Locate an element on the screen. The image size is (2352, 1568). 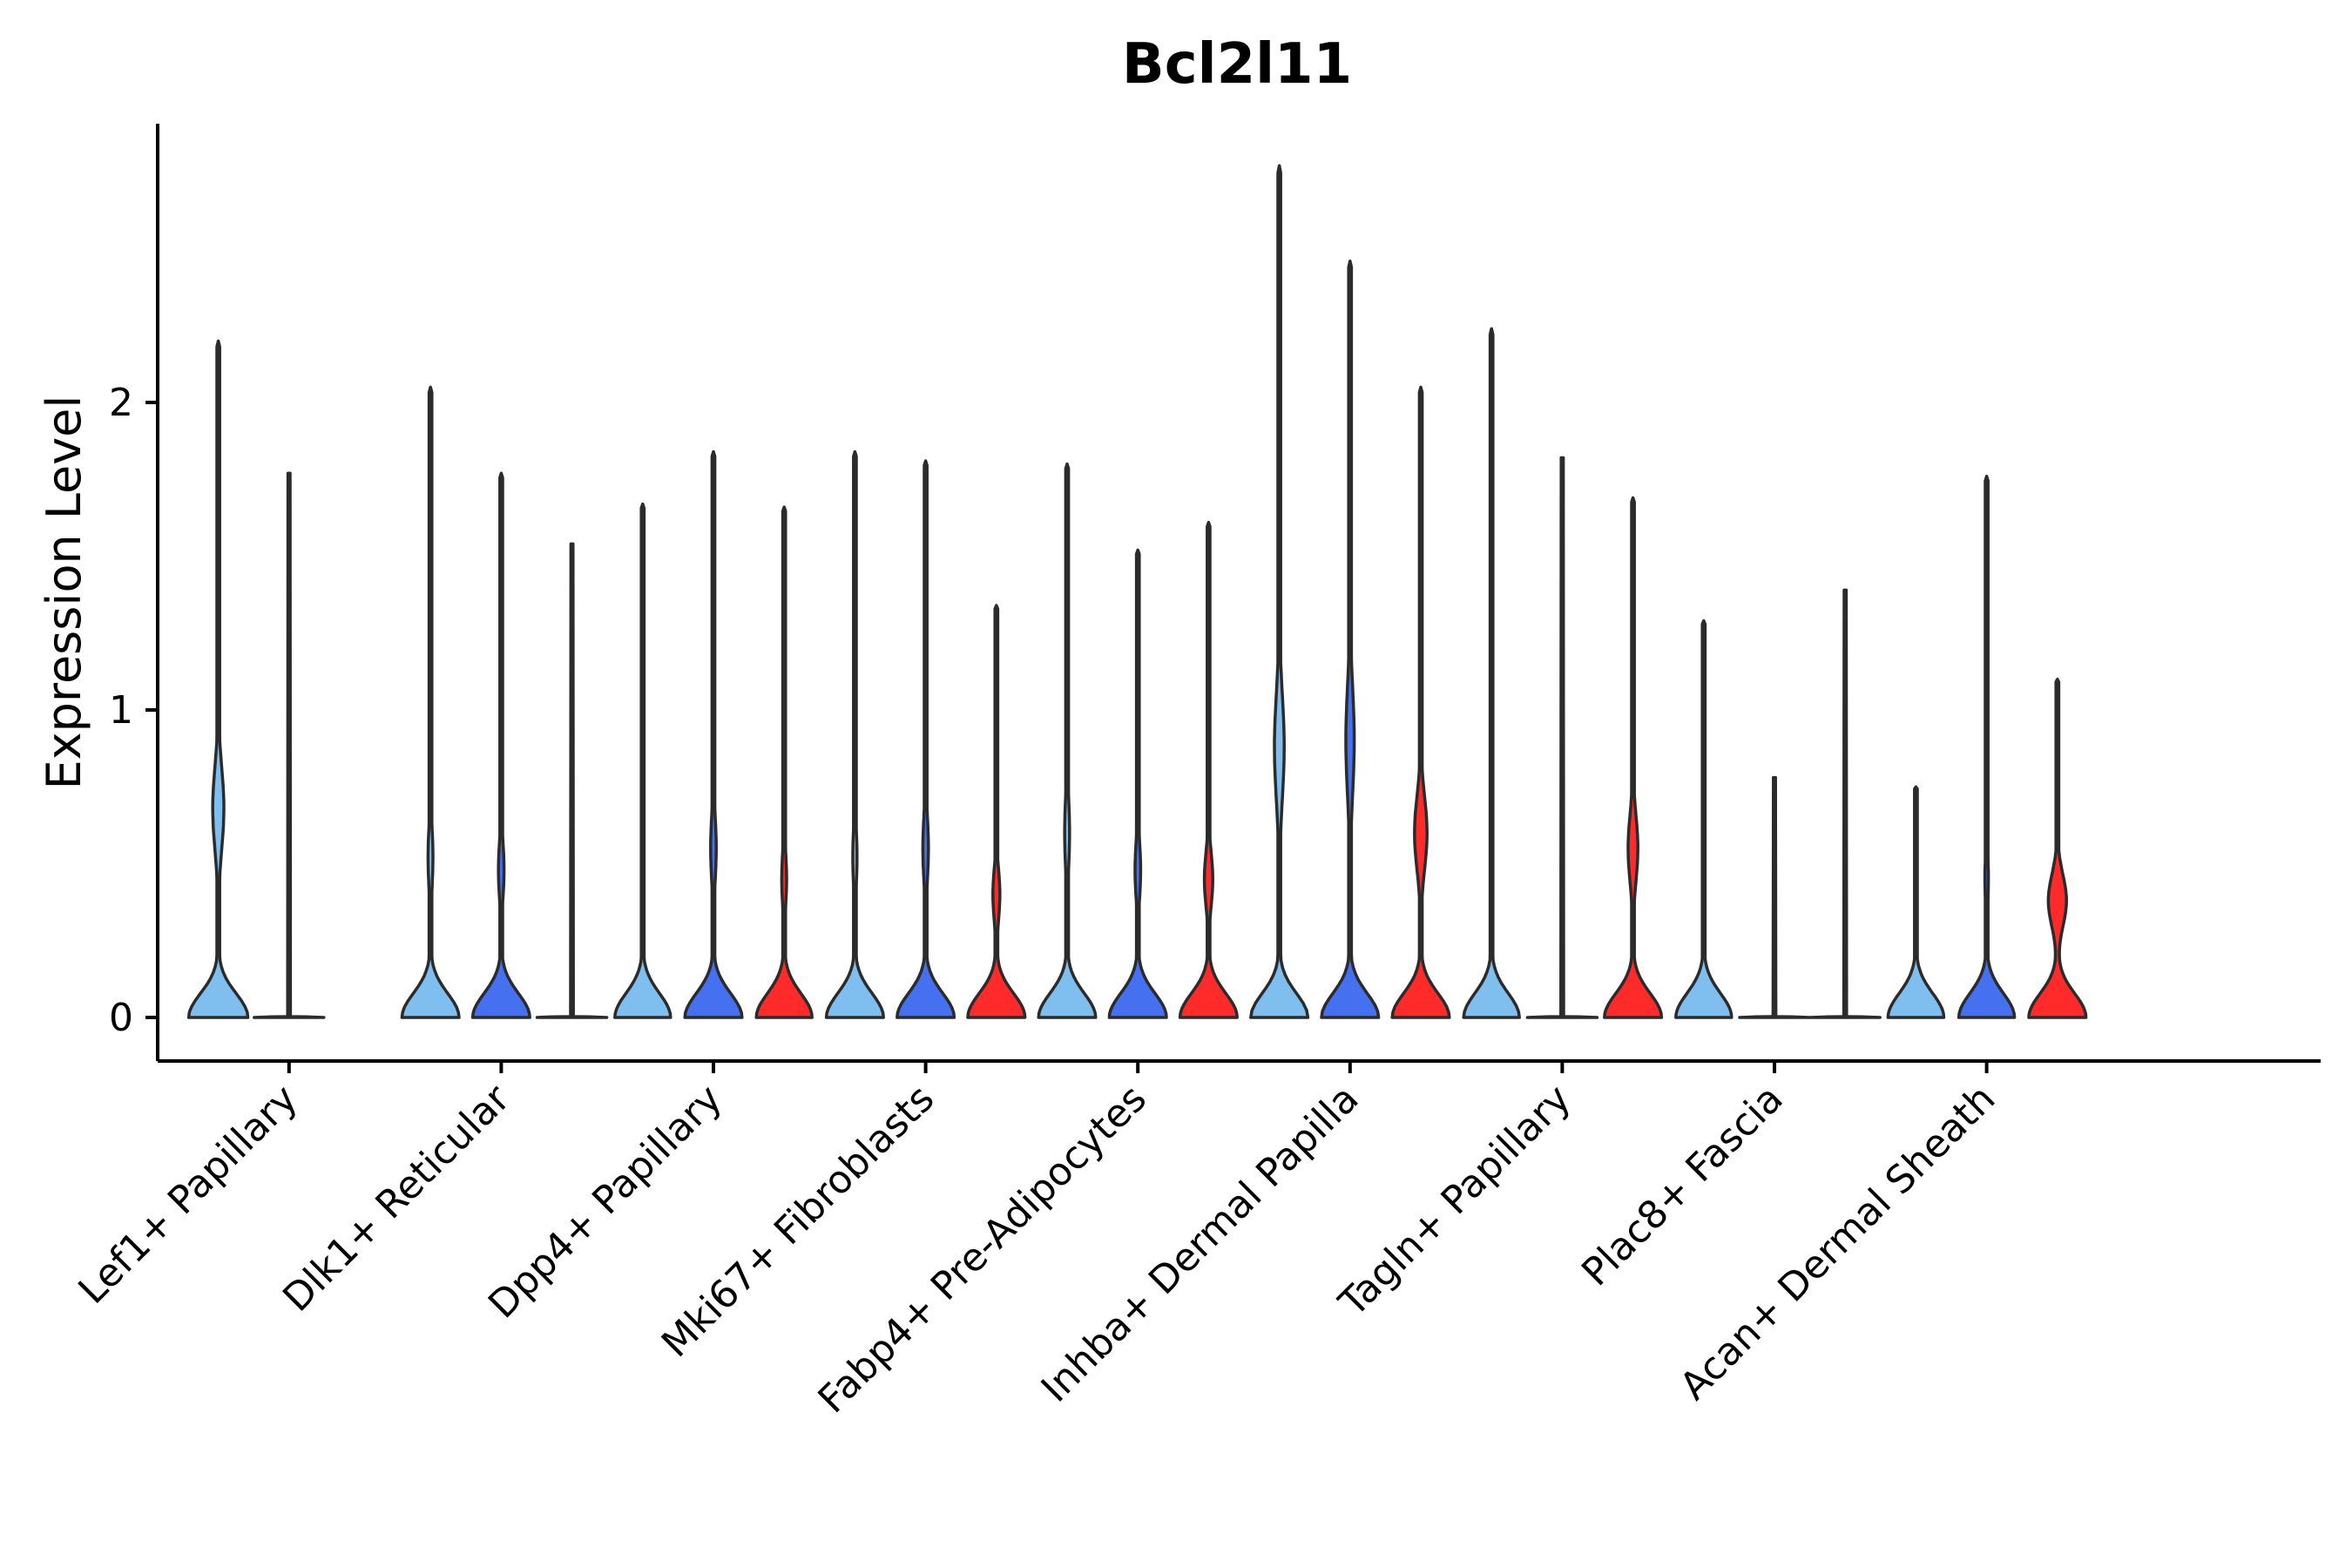
y-tick-label: 0 is located at coordinates (121, 1018).